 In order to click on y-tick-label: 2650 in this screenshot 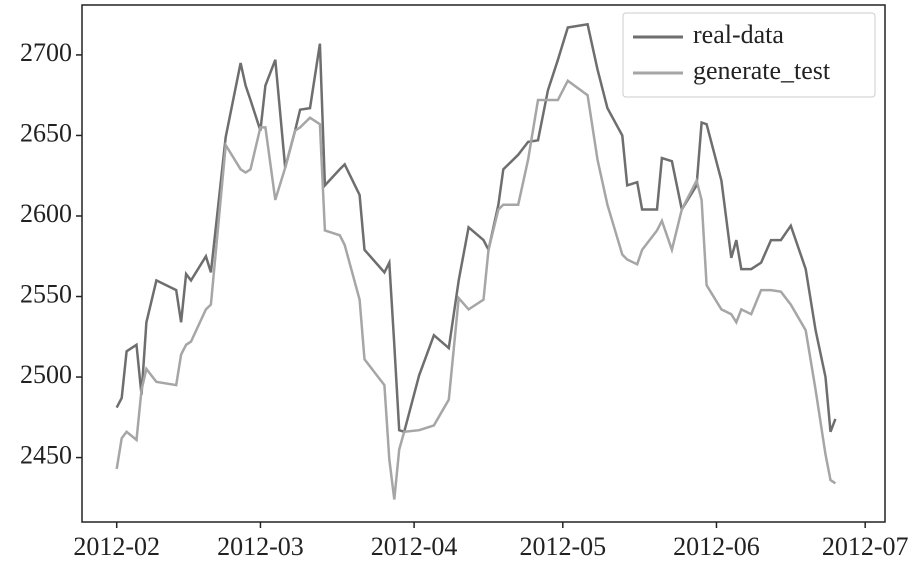, I will do `click(46, 132)`.